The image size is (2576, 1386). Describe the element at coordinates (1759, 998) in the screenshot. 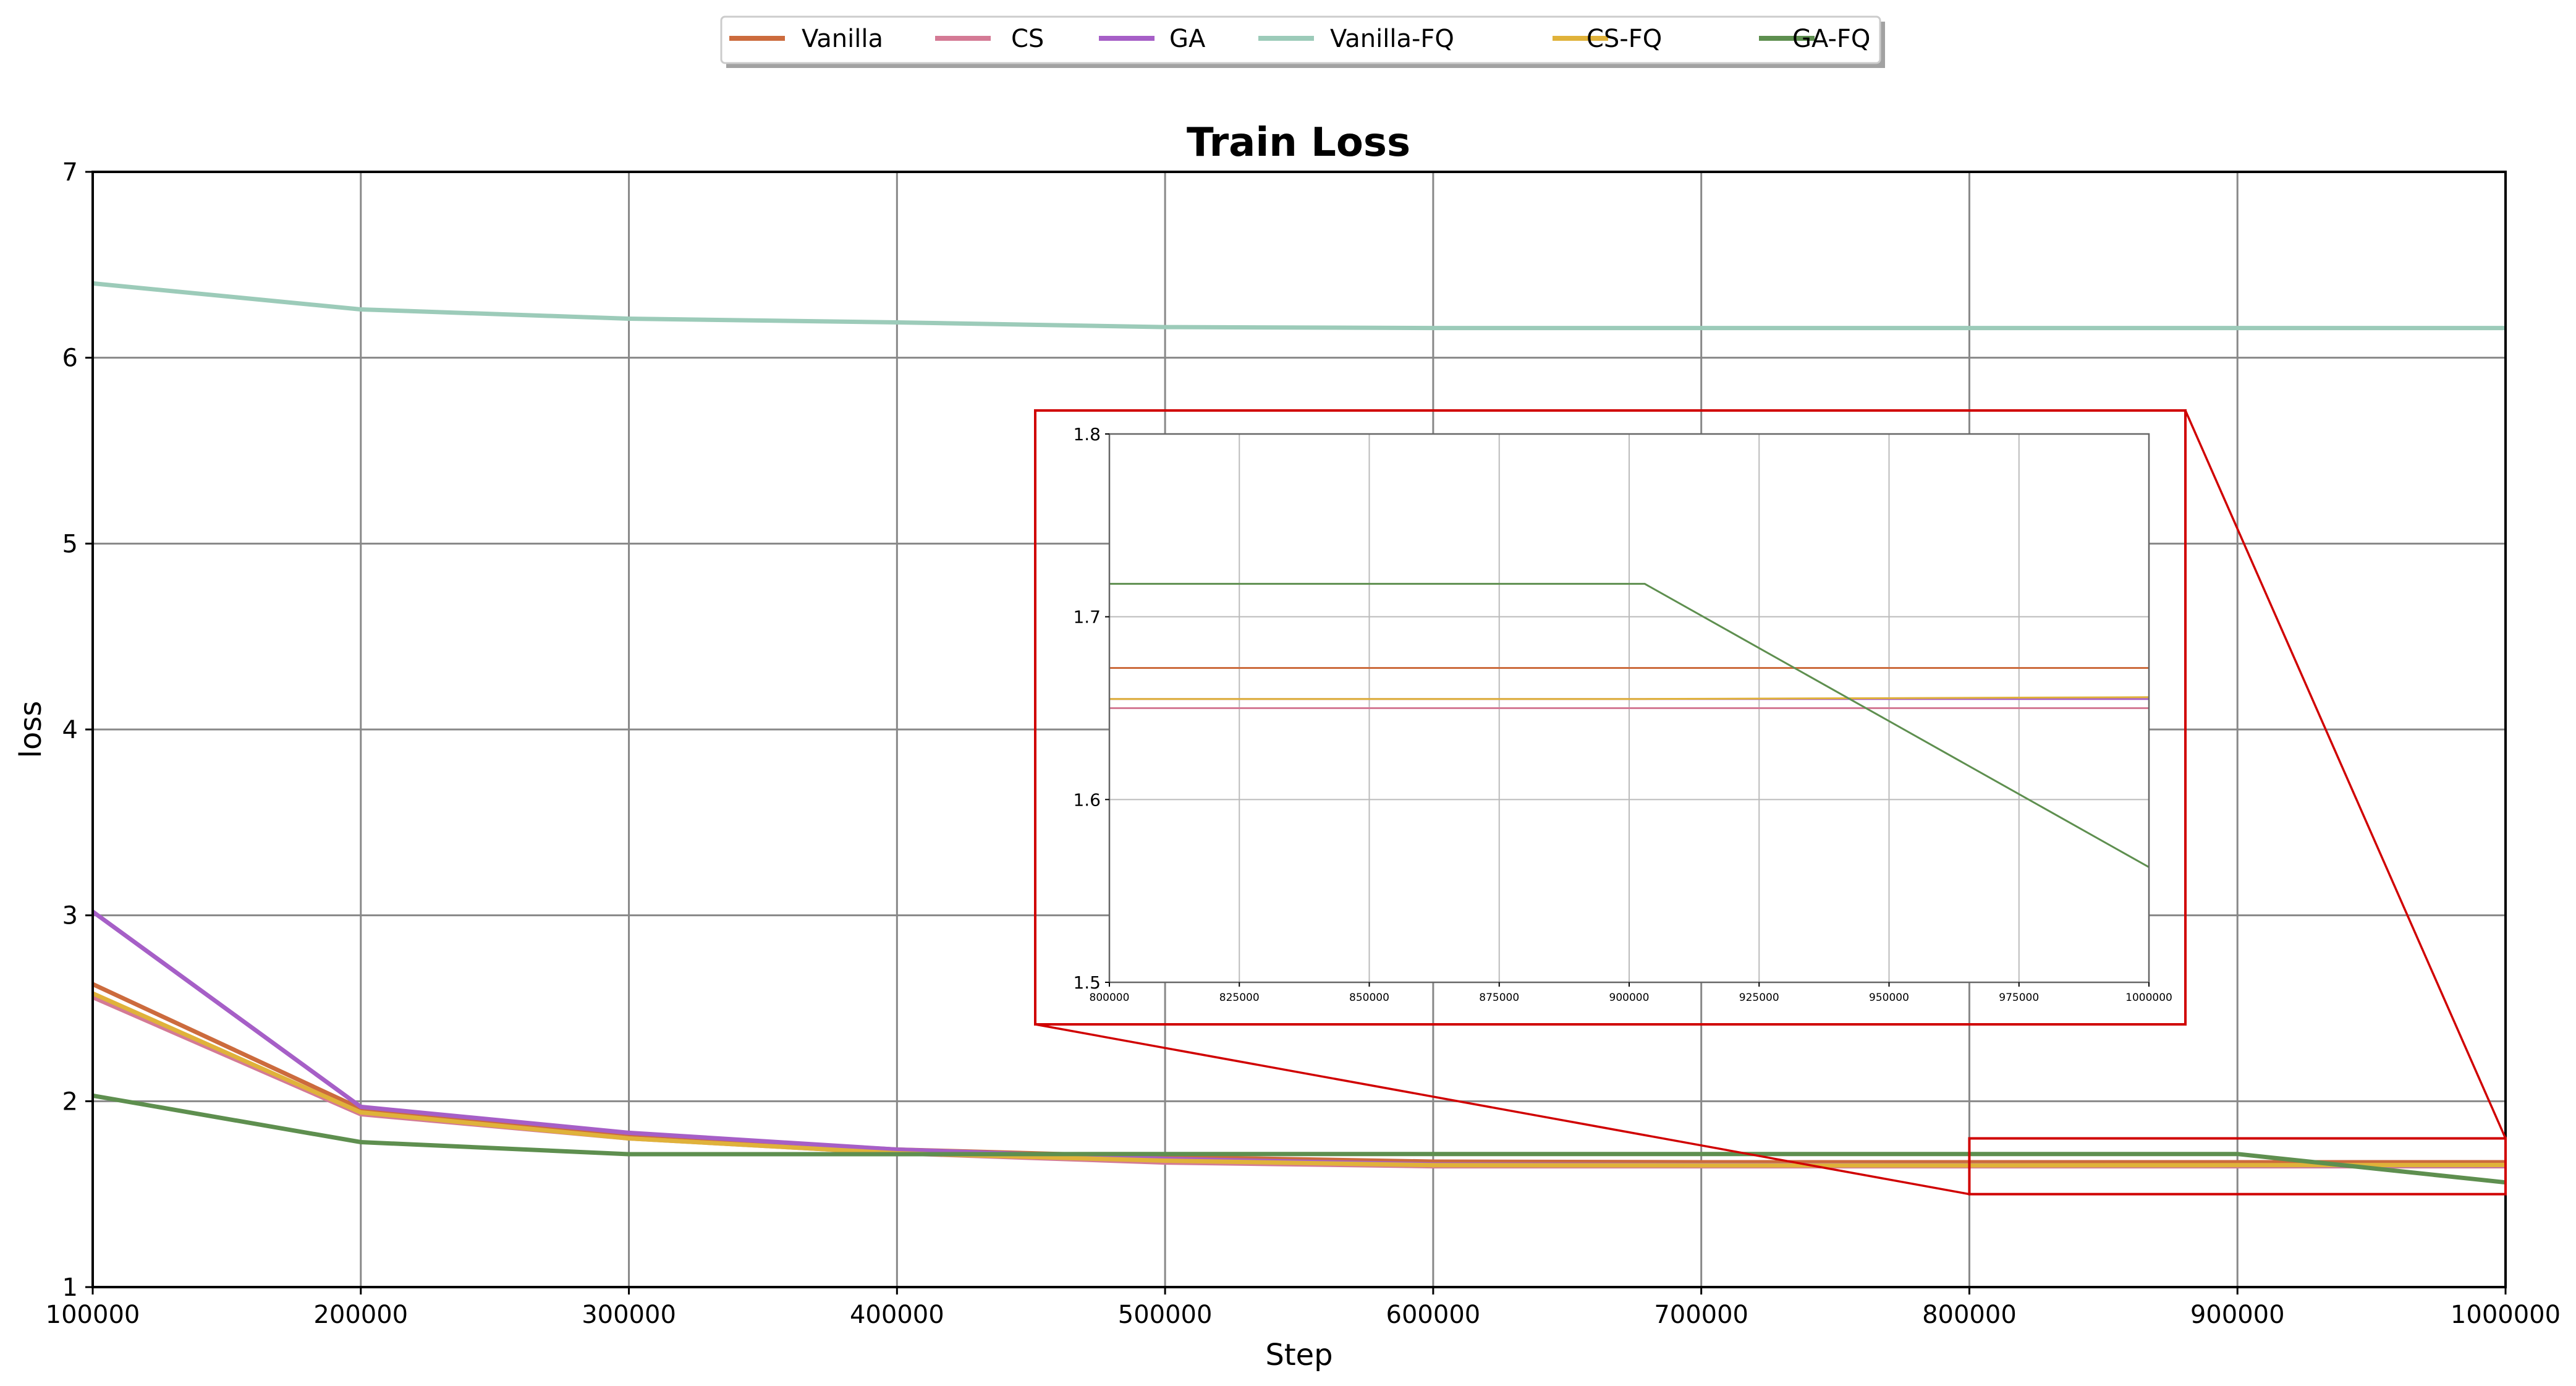

I see `inset-x-tick-label: 925000` at that location.